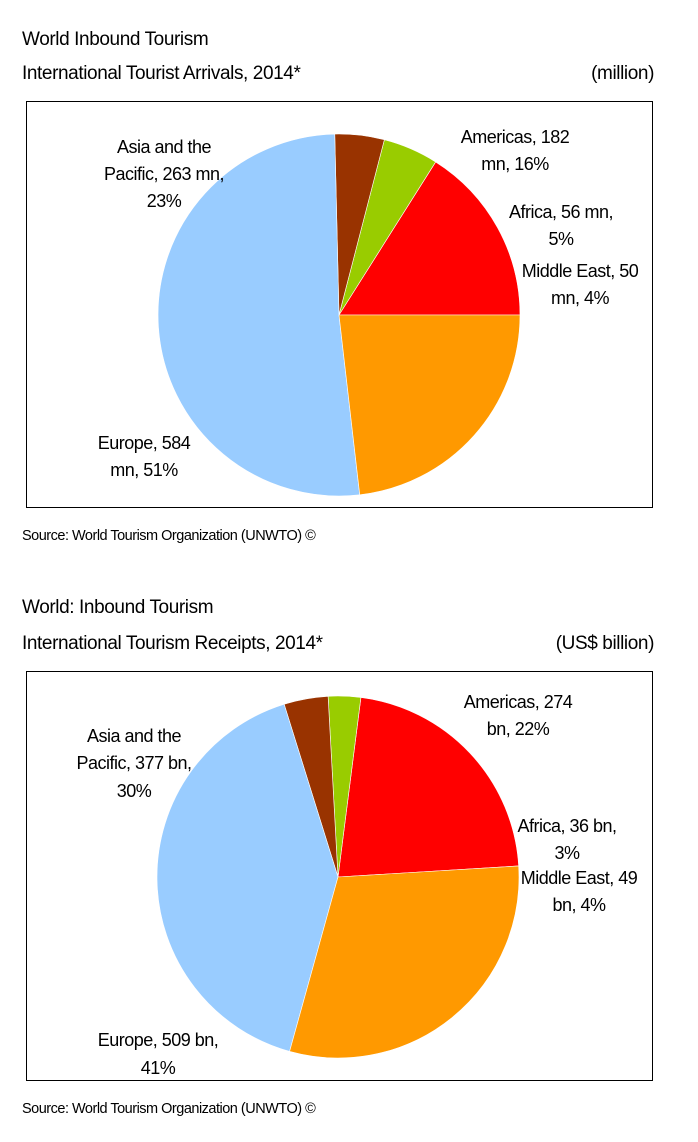  Describe the element at coordinates (579, 878) in the screenshot. I see `data-label-line: Middle East, 49` at that location.